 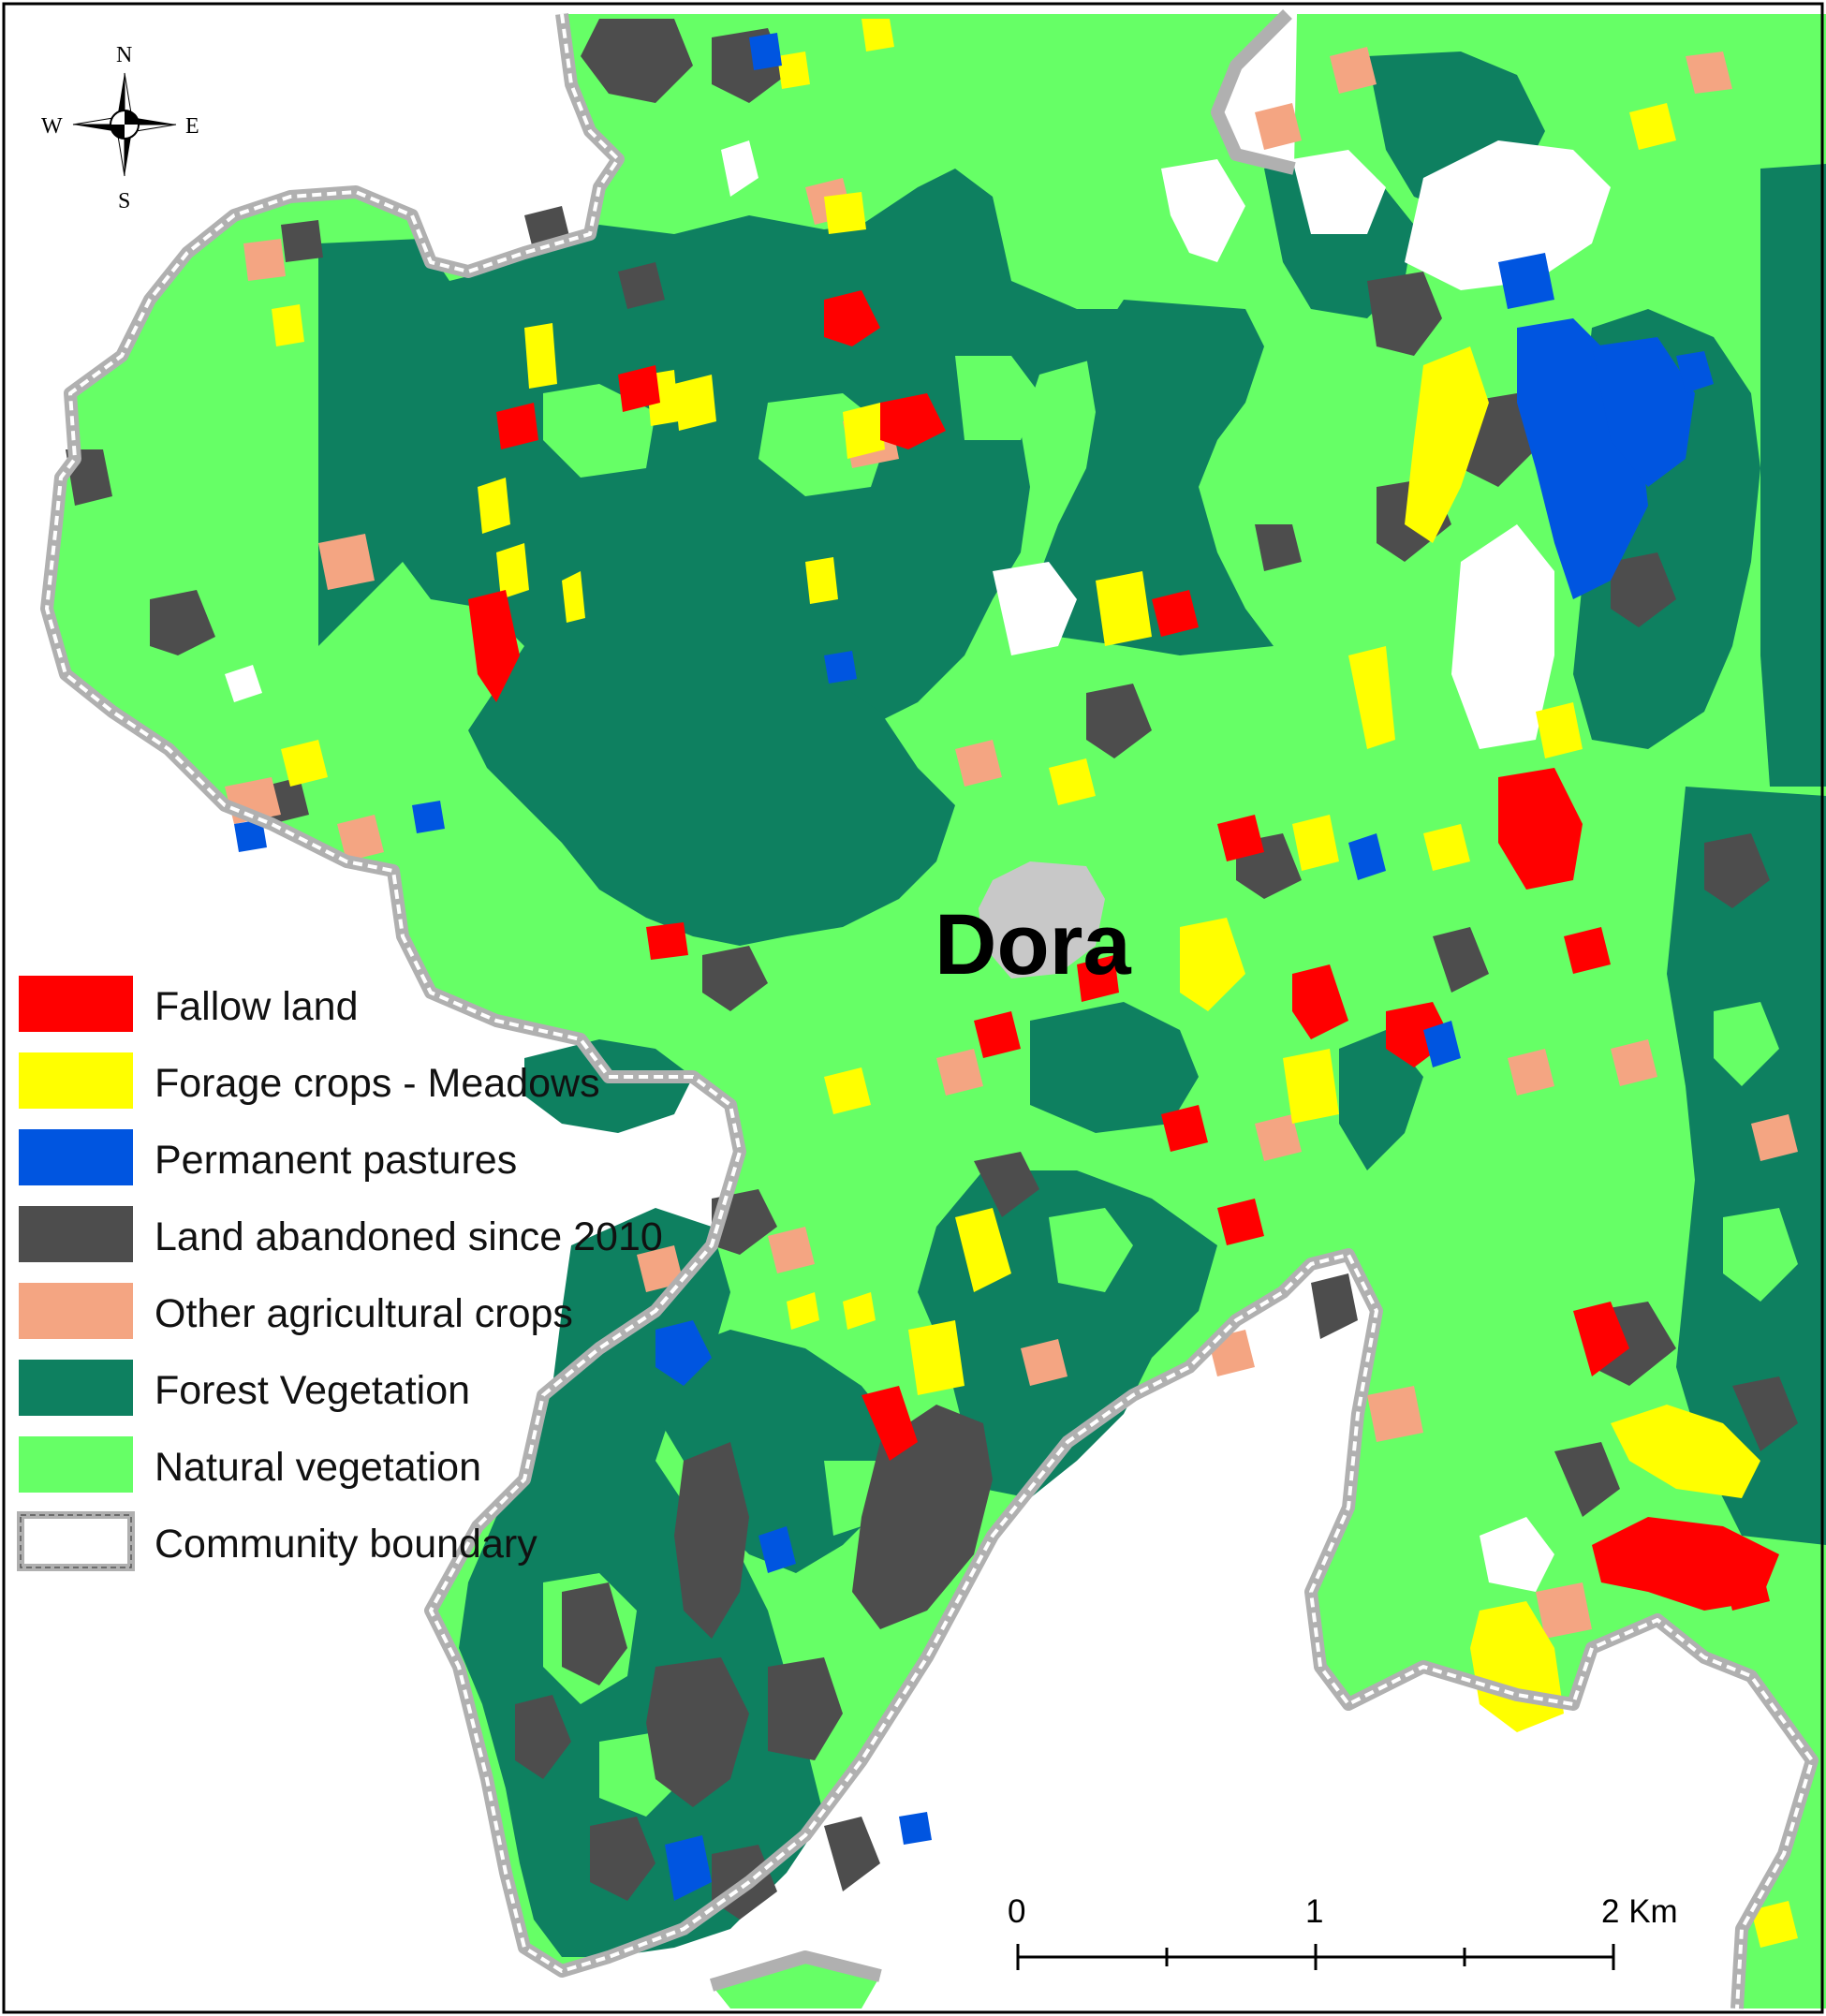 I want to click on compass-rose-icon, so click(x=125, y=124).